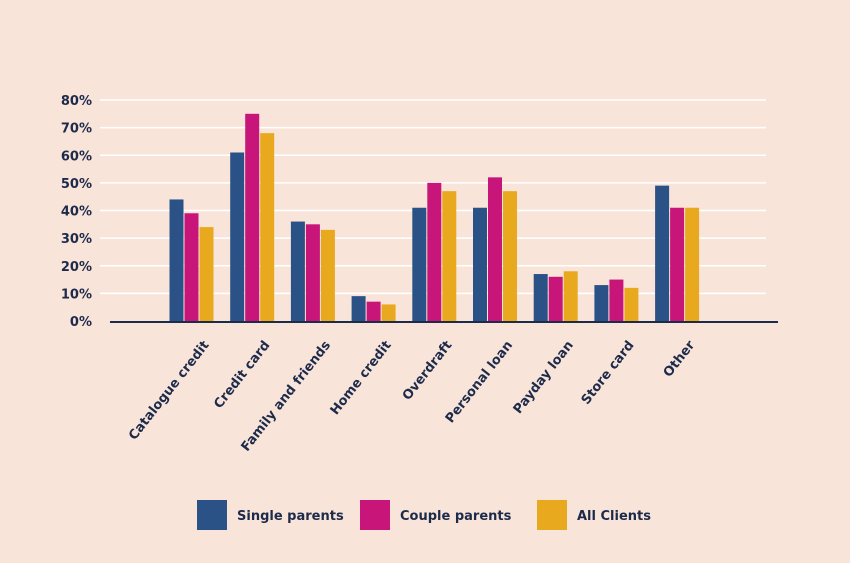 This screenshot has height=563, width=850. Describe the element at coordinates (361, 378) in the screenshot. I see `x-tick-label: Home credit` at that location.